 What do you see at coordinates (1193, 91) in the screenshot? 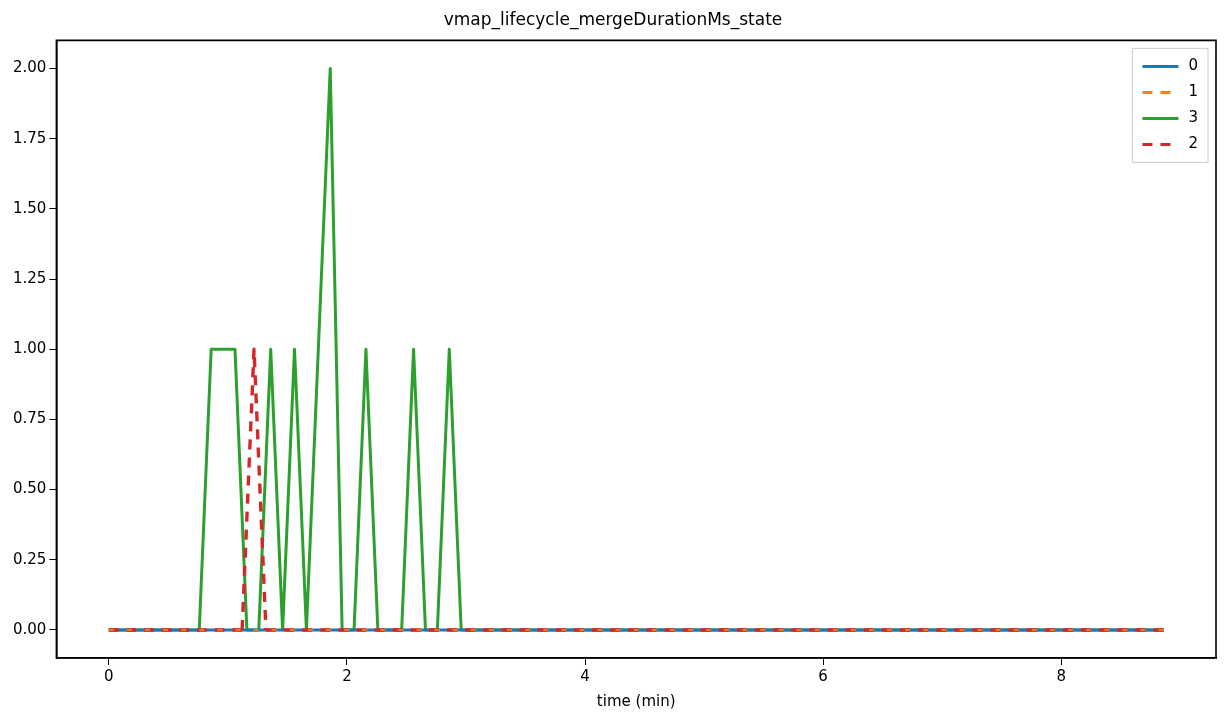
I see `legend-label: 1` at bounding box center [1193, 91].